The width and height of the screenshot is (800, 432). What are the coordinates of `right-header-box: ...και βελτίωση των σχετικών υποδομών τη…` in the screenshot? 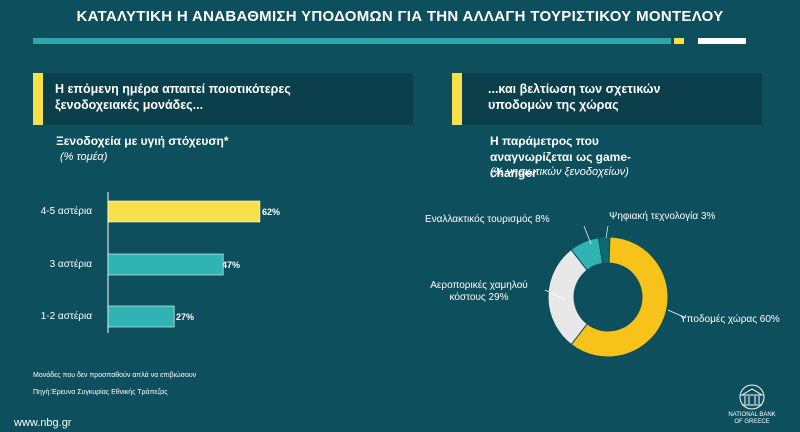 It's located at (607, 99).